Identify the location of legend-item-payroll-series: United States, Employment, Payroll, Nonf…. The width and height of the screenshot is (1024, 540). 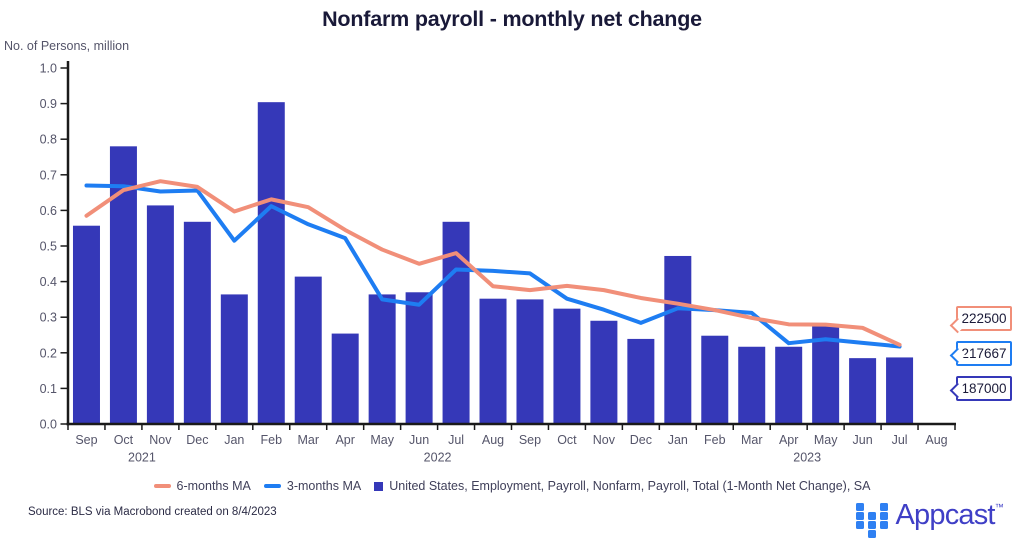
(622, 486).